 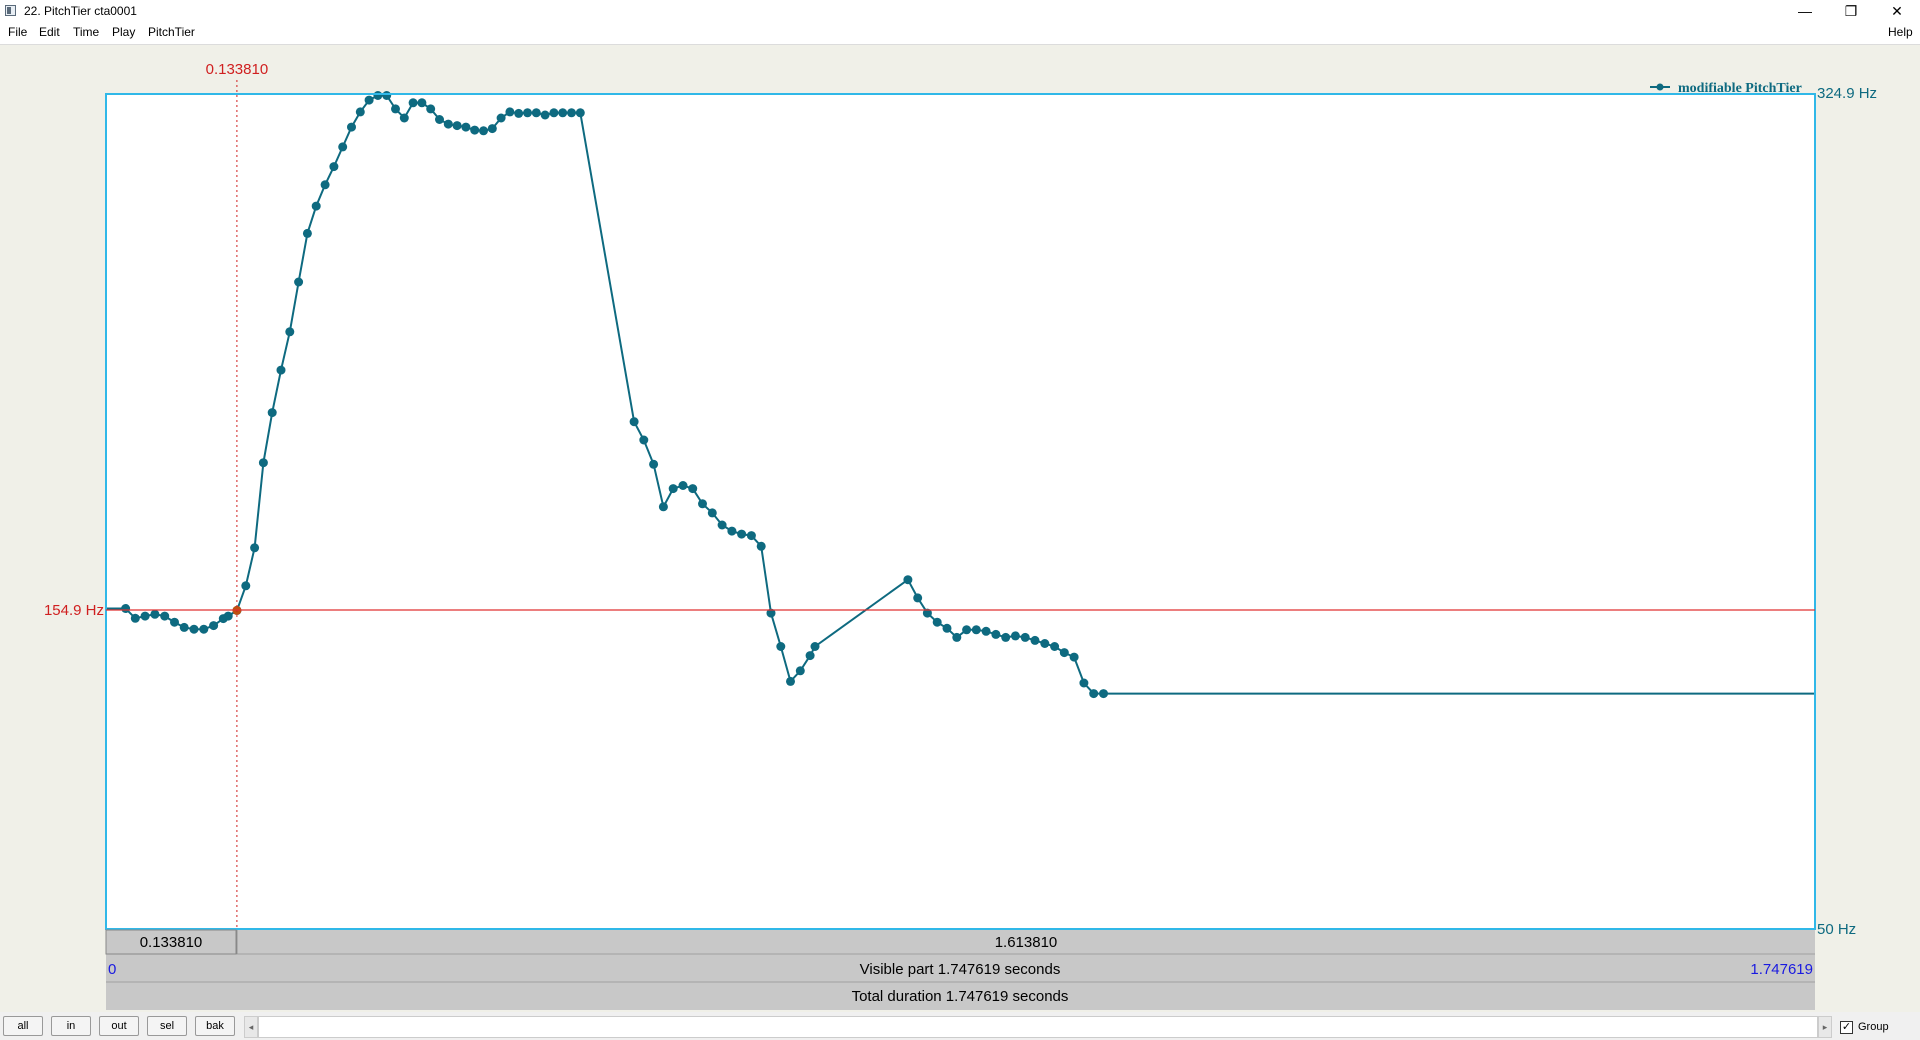 I want to click on left-segment-box, so click(x=171, y=942).